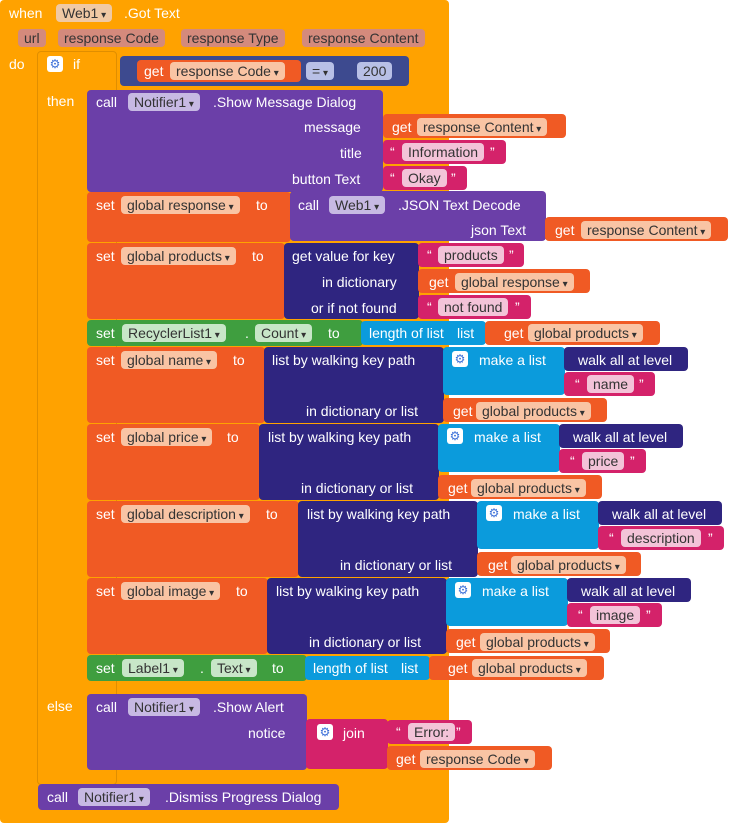  I want to click on count-property-dropdown: Count, so click(284, 333).